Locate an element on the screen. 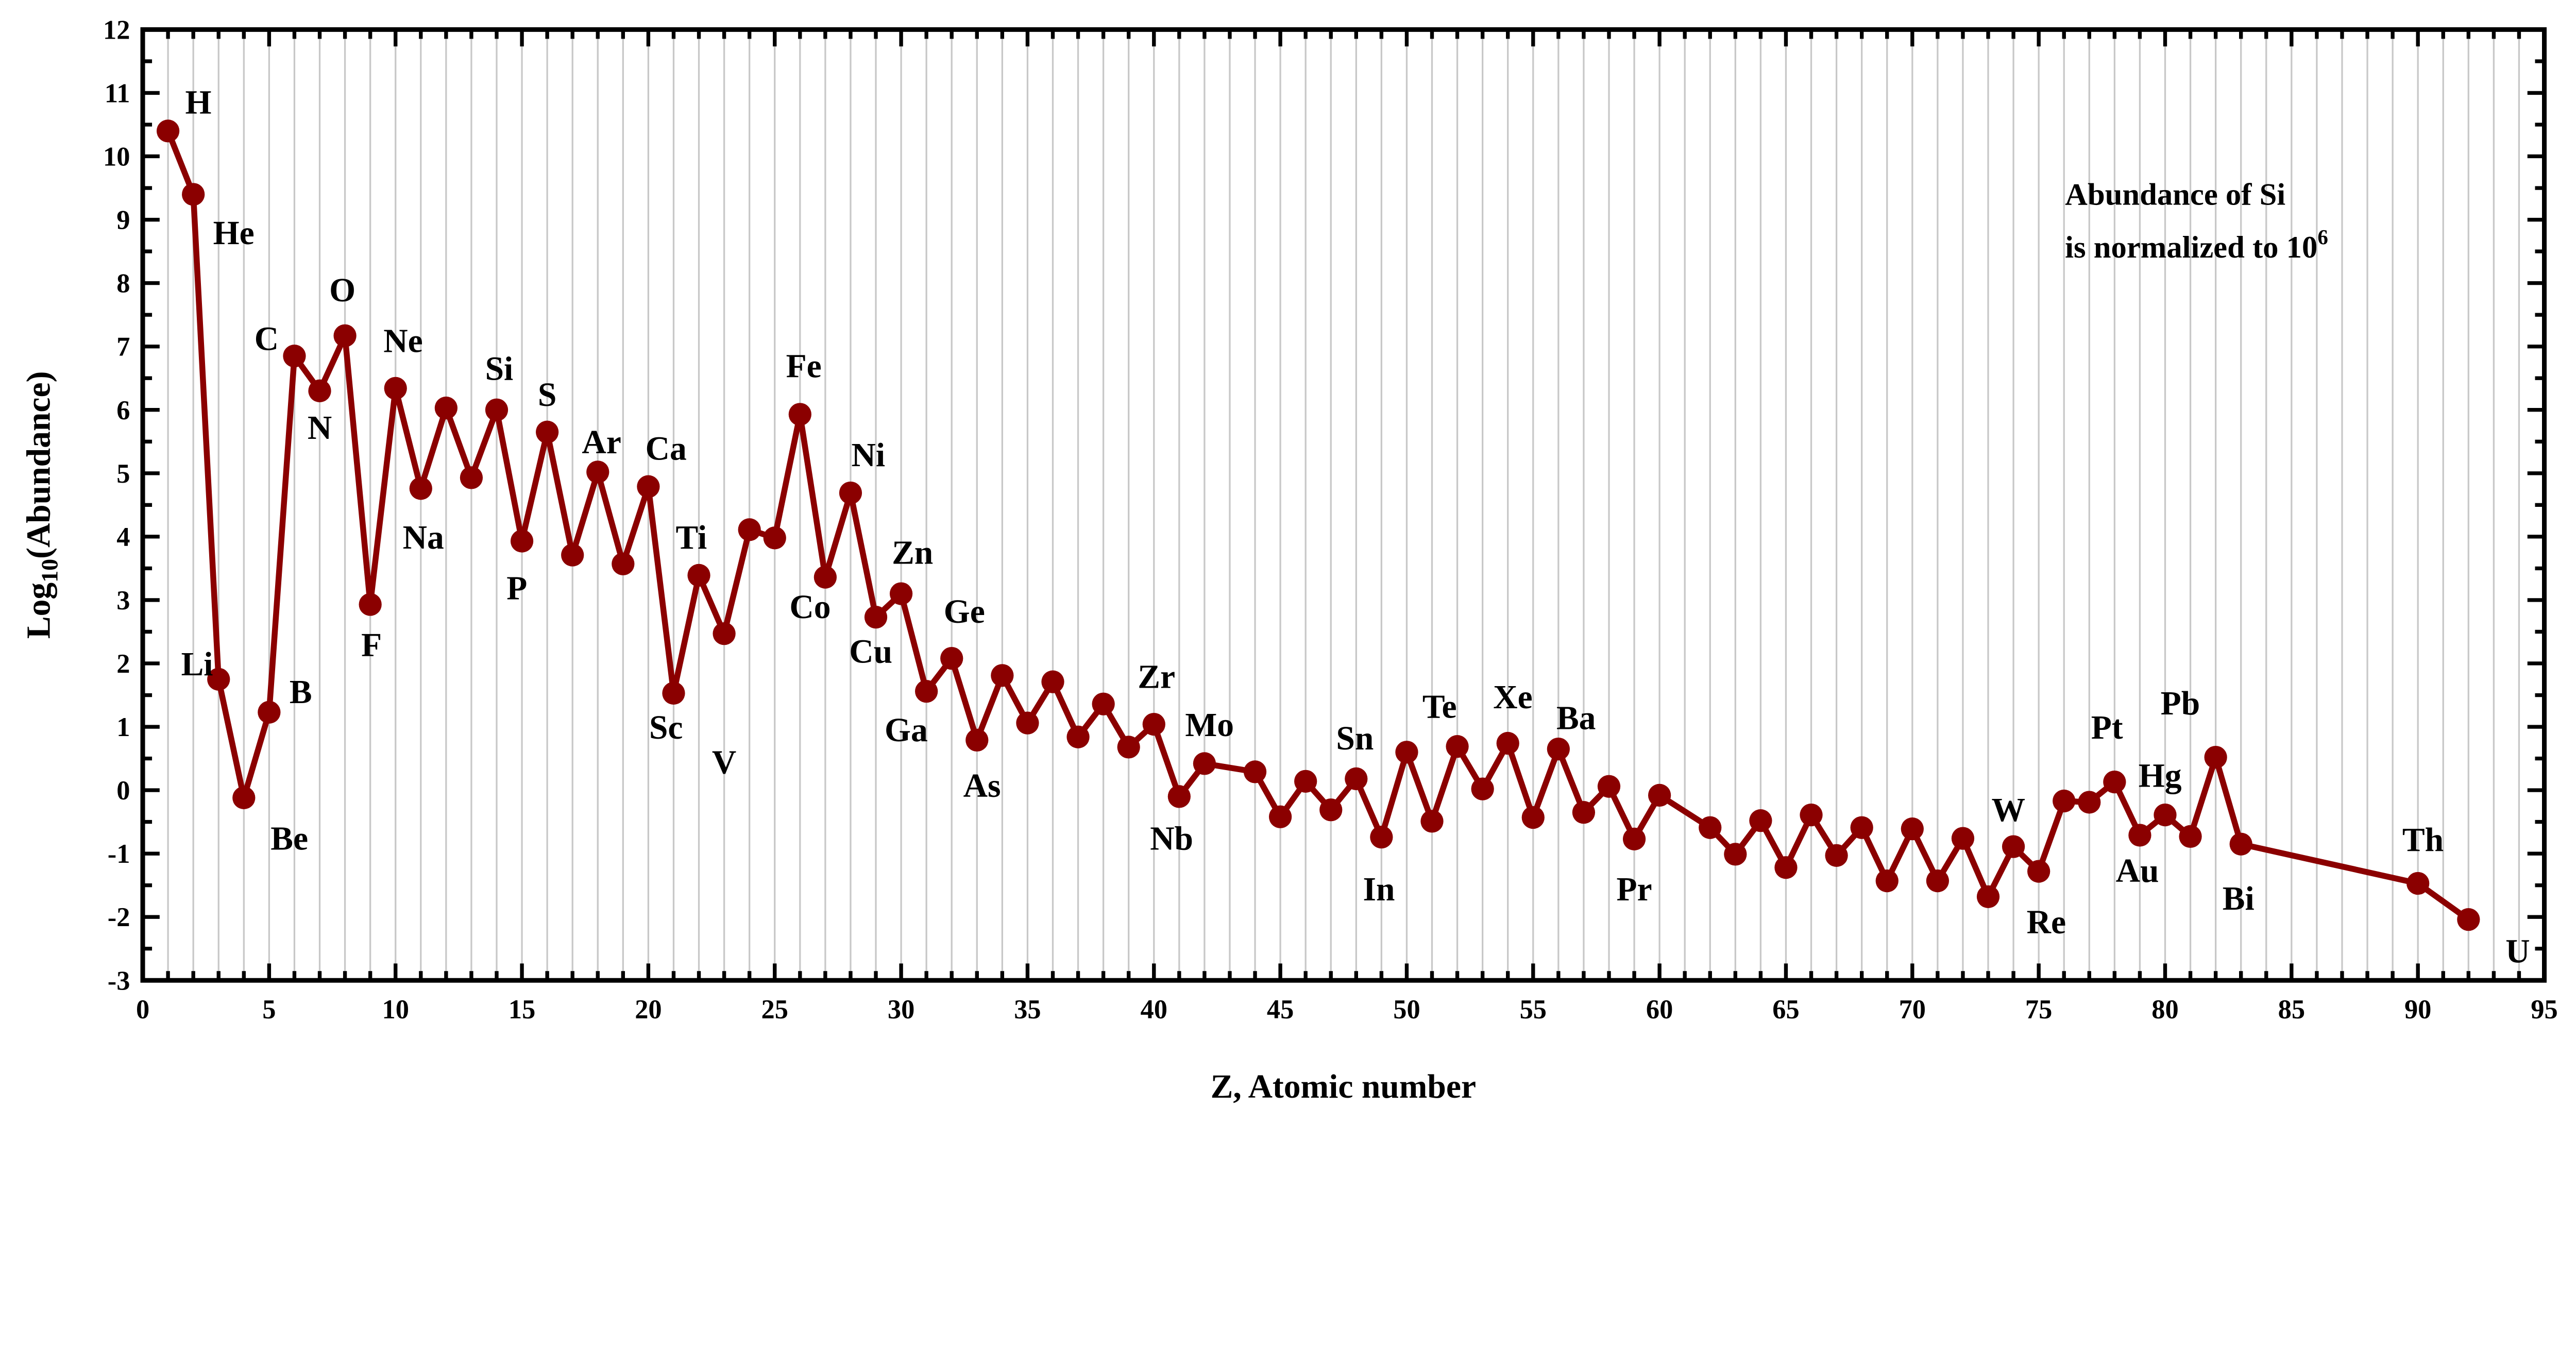  y-tick-label: 9 is located at coordinates (123, 220).